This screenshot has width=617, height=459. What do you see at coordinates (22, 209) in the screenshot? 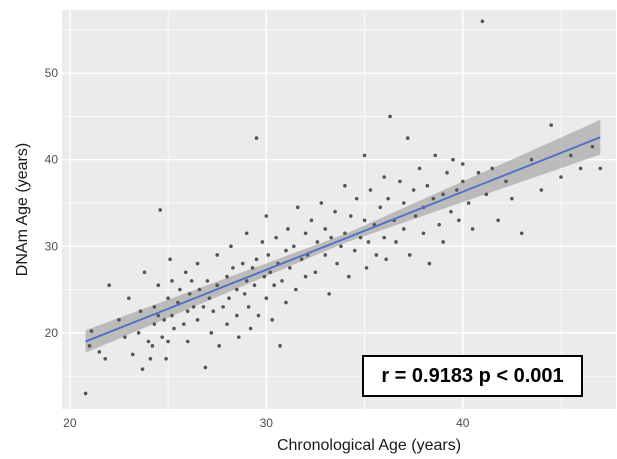
I see `y-axis-label: DNAm Age (years)` at bounding box center [22, 209].